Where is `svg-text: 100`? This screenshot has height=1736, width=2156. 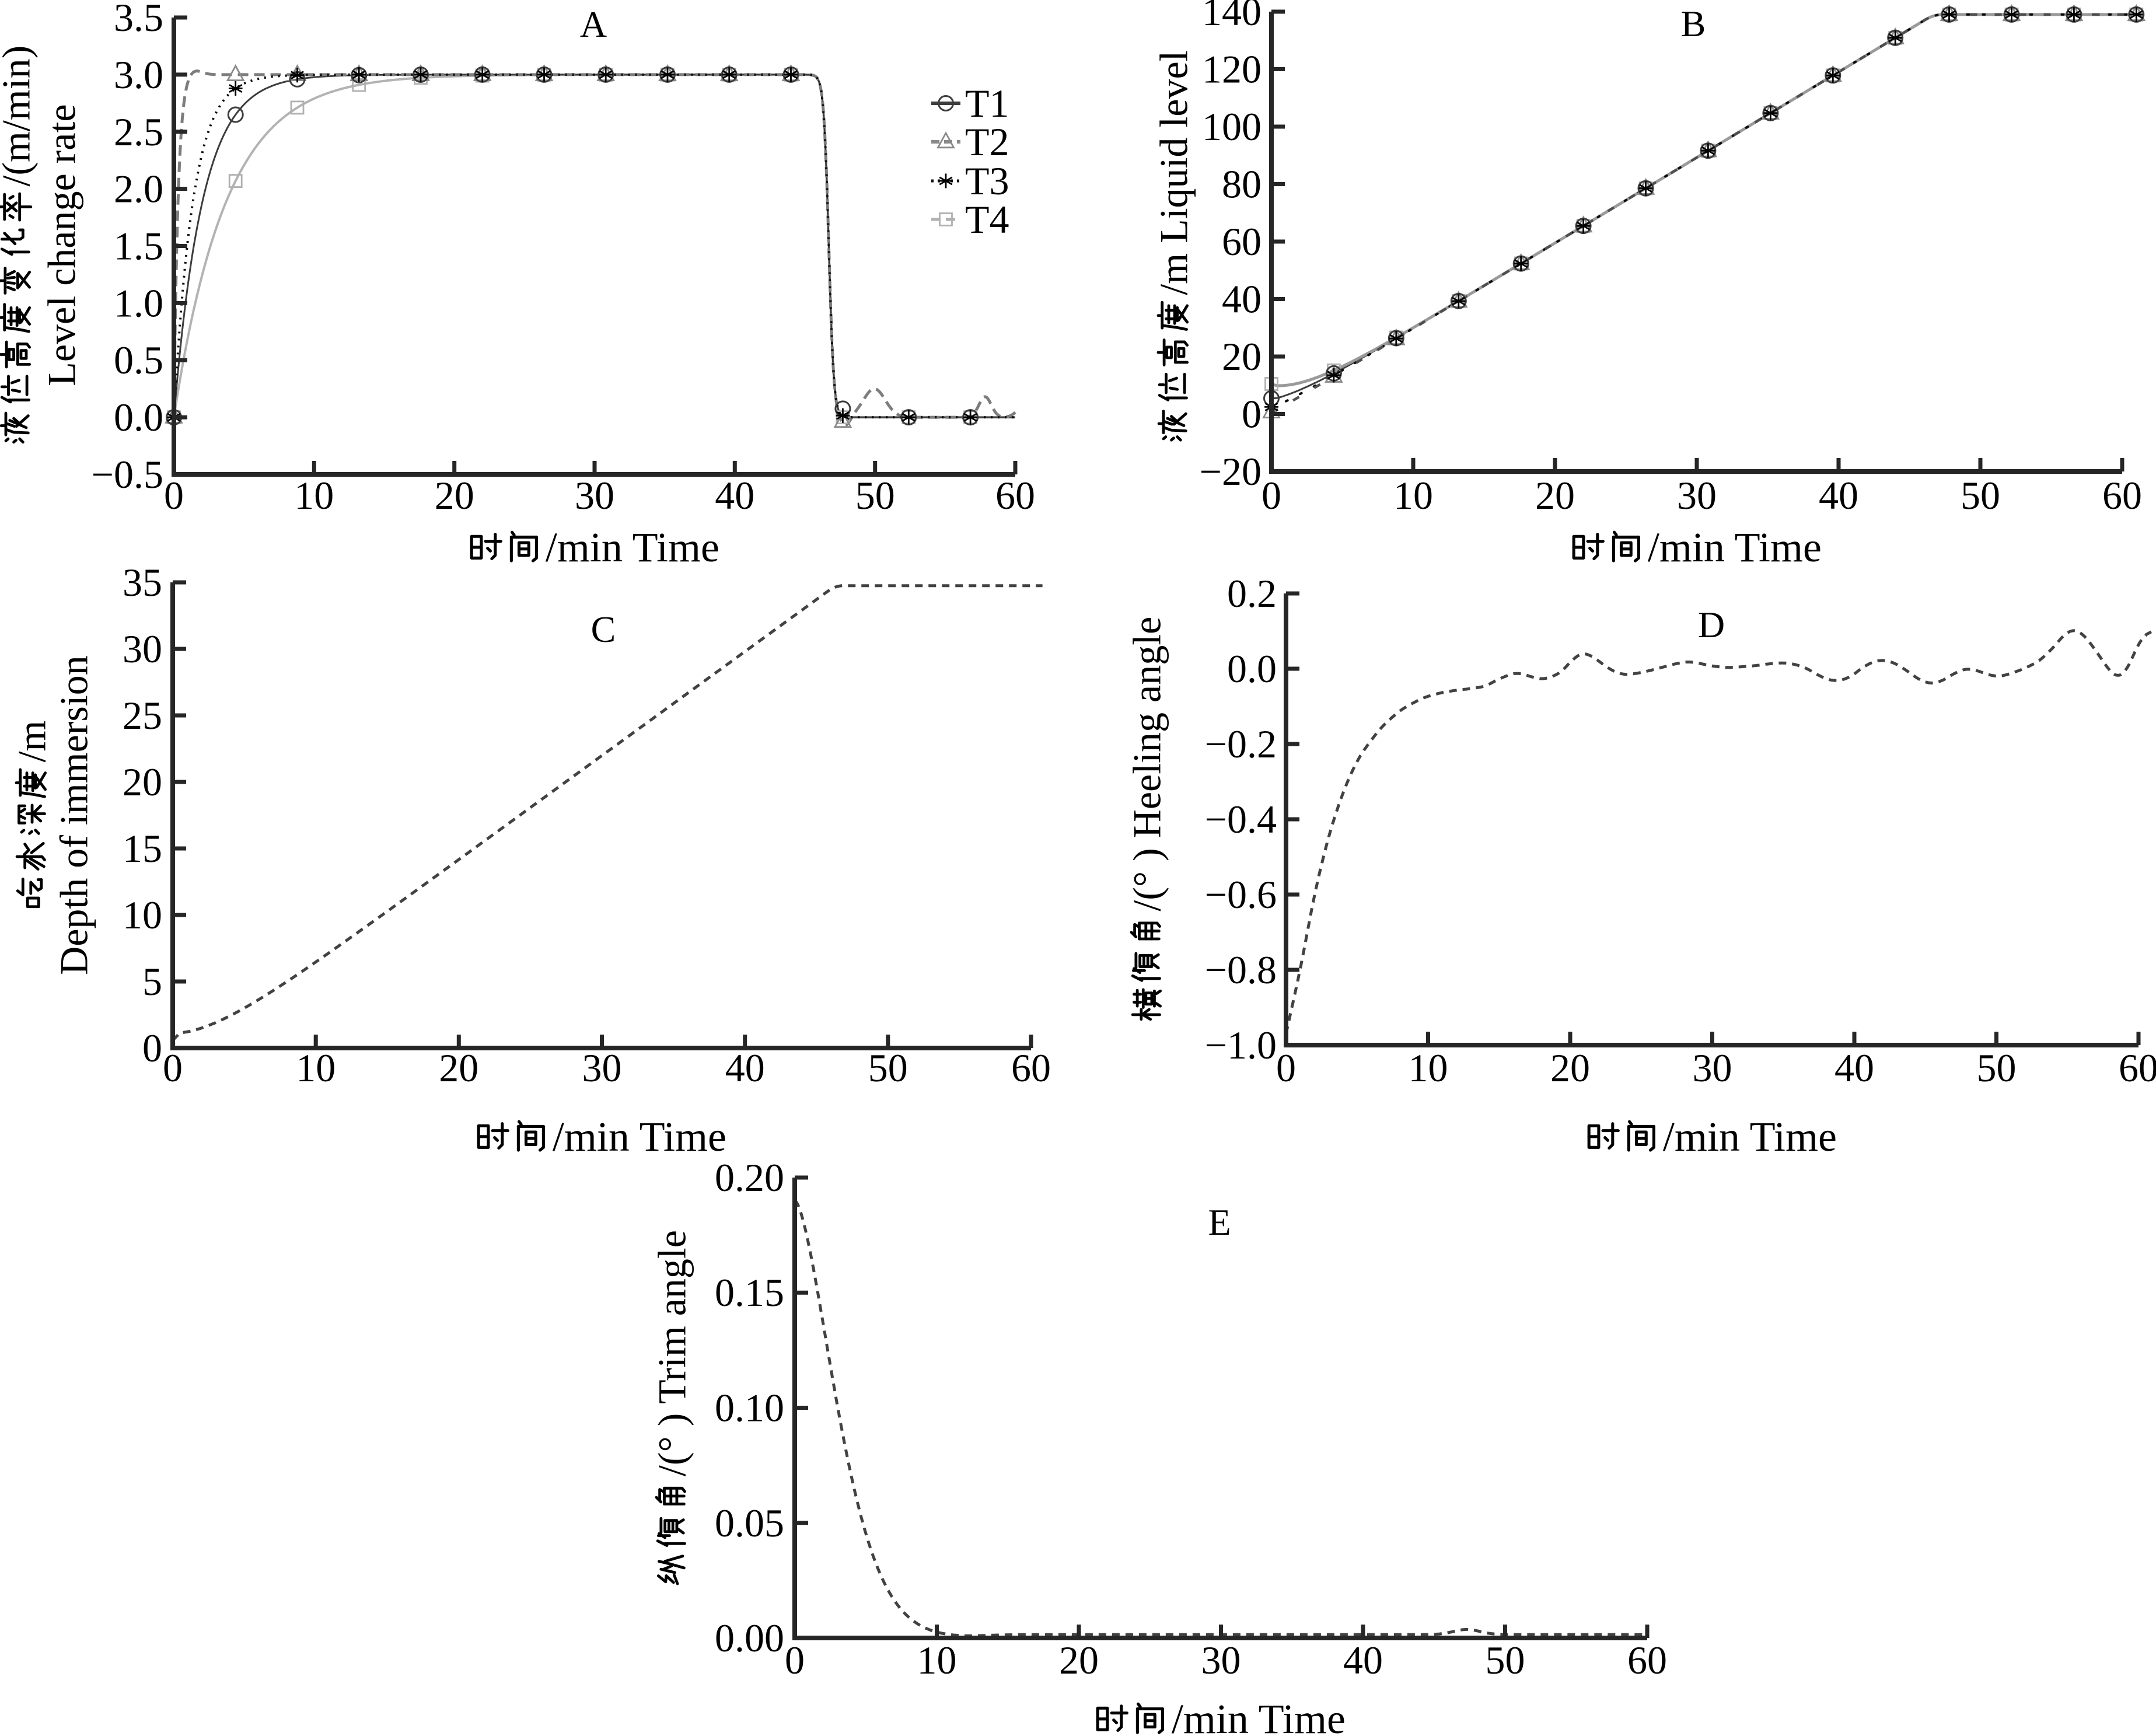 svg-text: 100 is located at coordinates (1232, 126).